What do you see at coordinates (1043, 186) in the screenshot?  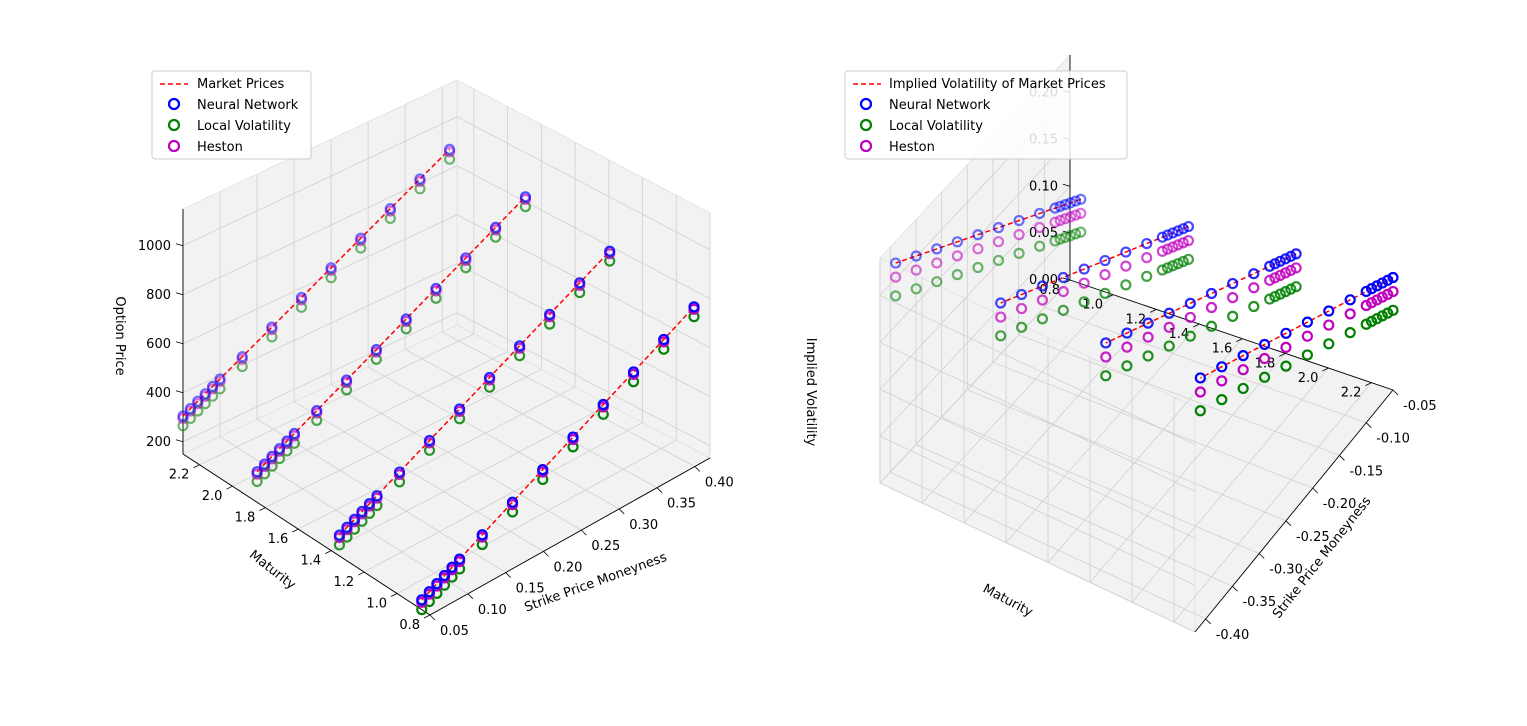 I see `z-tick-label: 0.10` at bounding box center [1043, 186].